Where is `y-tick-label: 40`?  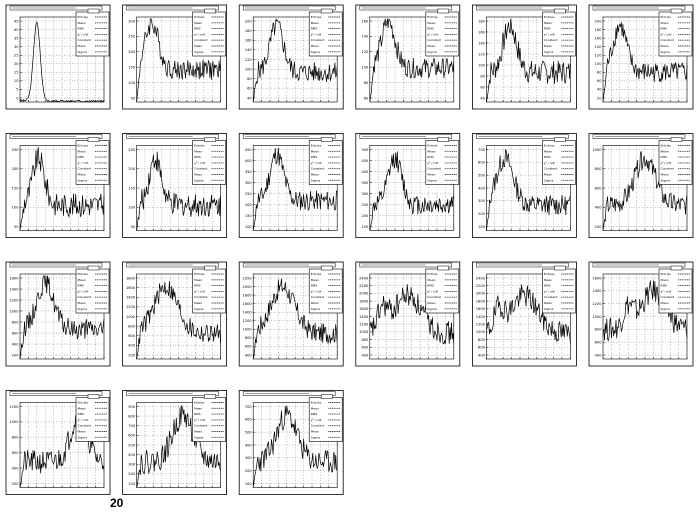
y-tick-label: 40 is located at coordinates (482, 98).